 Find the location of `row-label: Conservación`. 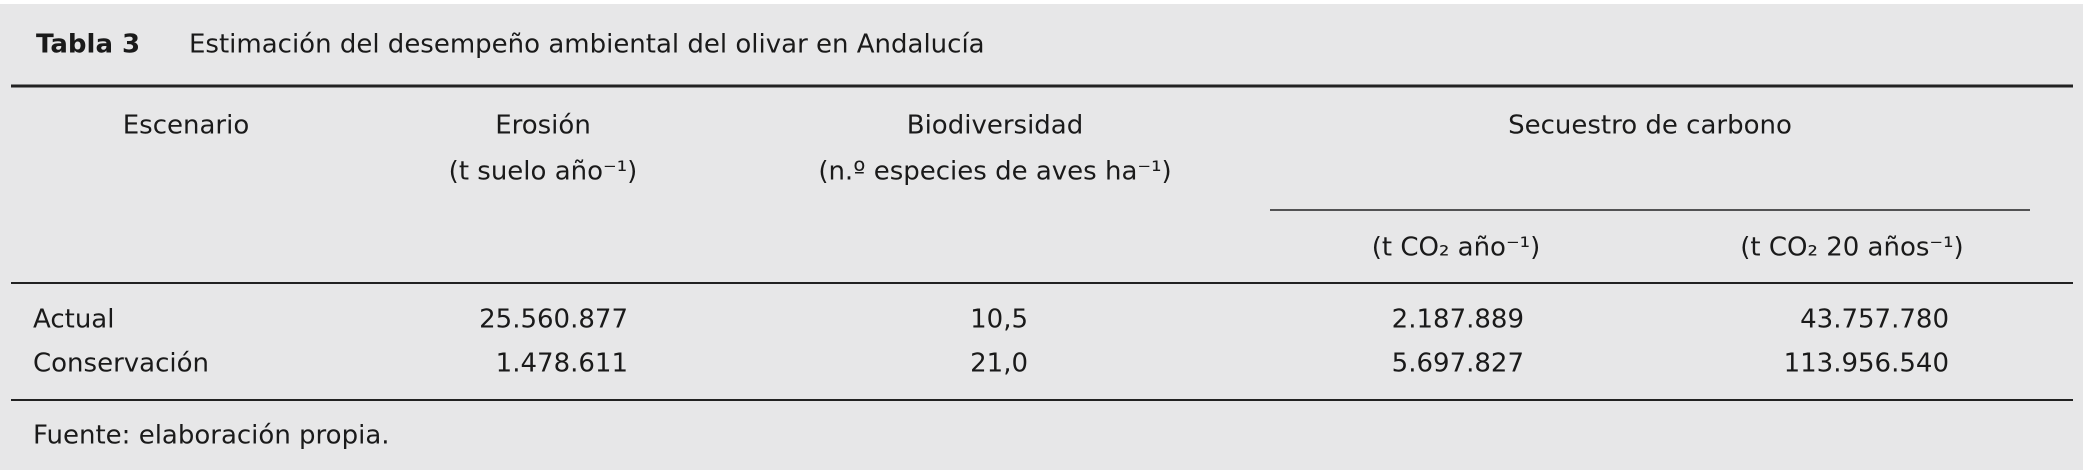

row-label: Conservación is located at coordinates (121, 364).